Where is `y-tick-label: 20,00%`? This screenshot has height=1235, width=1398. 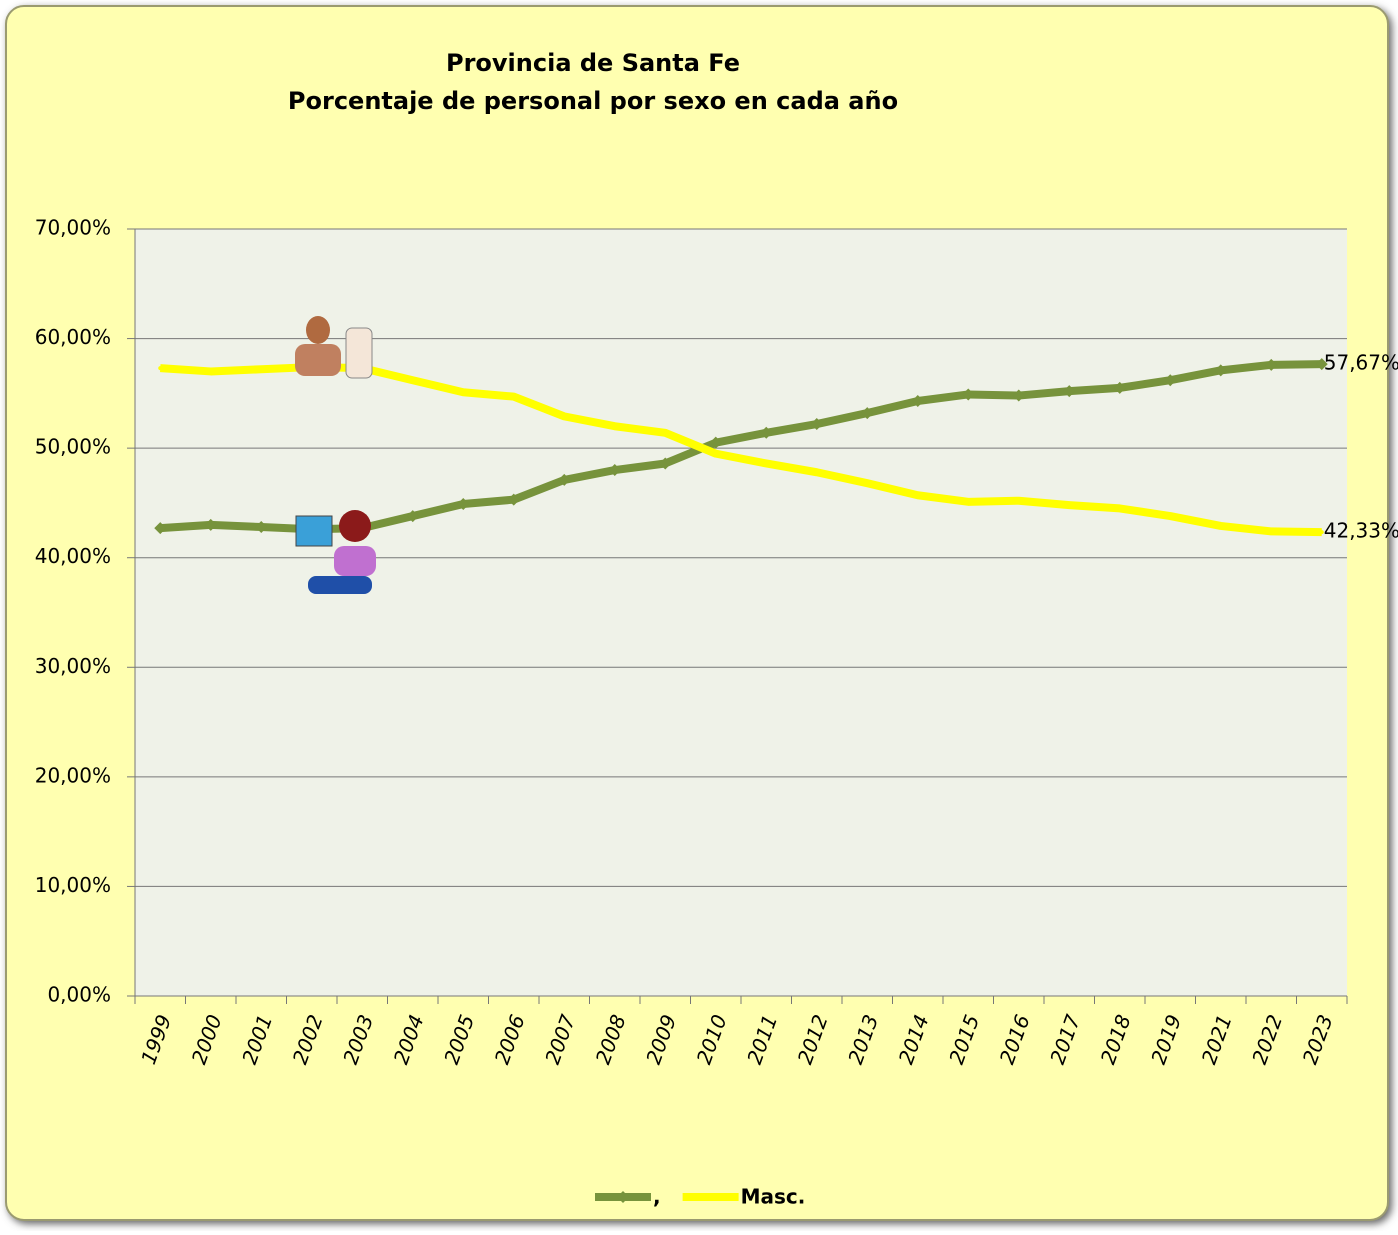 y-tick-label: 20,00% is located at coordinates (73, 775).